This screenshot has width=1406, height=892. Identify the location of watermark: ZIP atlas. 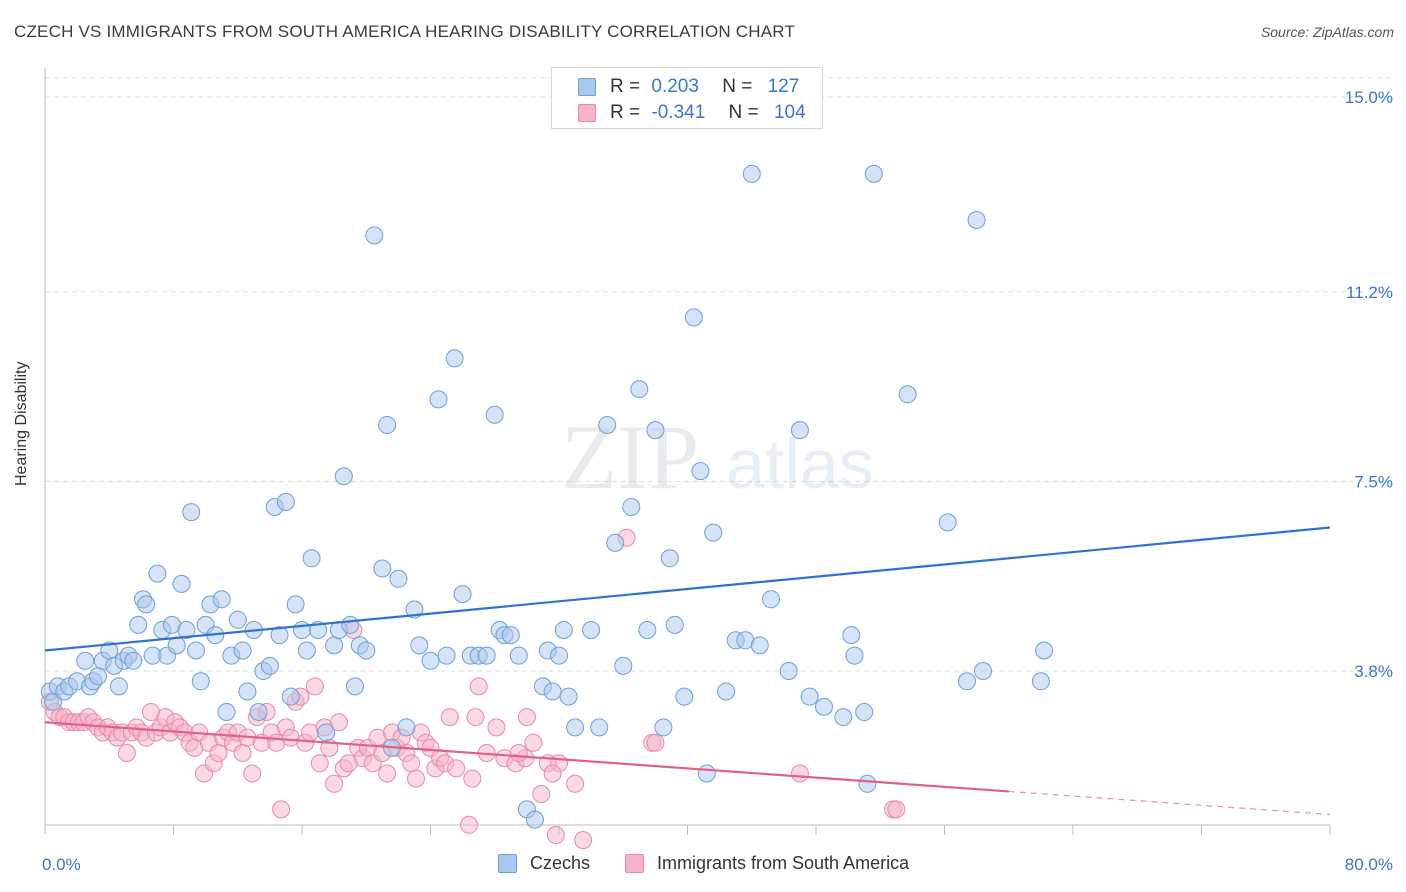
(717, 457).